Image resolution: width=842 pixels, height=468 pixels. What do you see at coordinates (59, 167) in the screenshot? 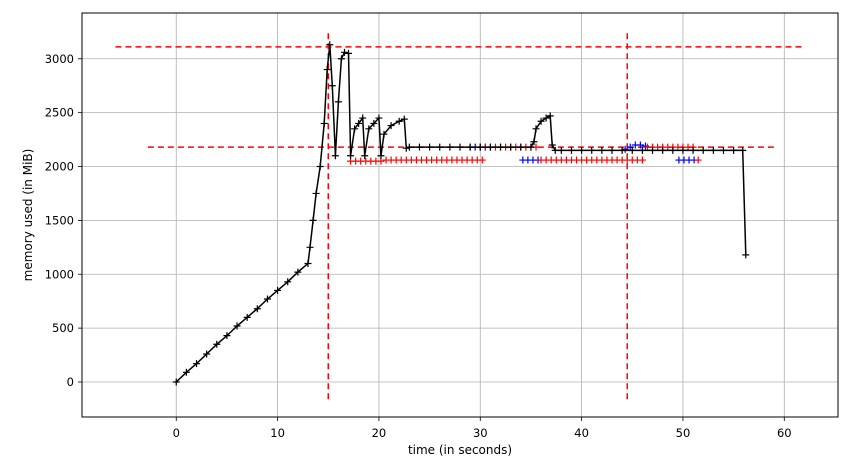
I see `y-tick-label: 2000` at bounding box center [59, 167].